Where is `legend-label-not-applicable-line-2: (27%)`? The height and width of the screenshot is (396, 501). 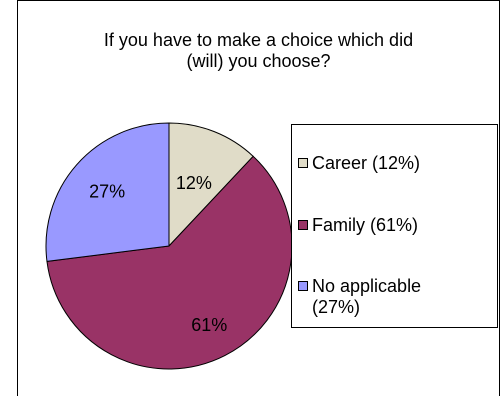
legend-label-not-applicable-line-2: (27%) is located at coordinates (336, 307).